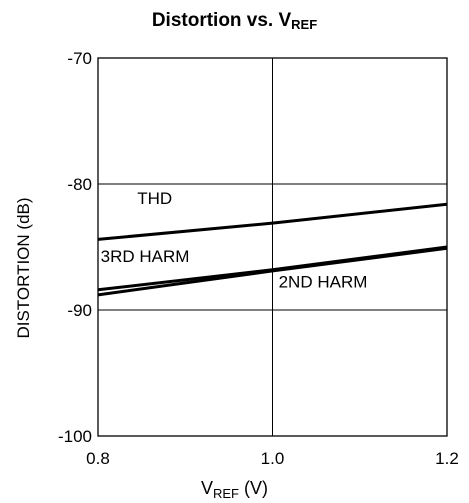 This screenshot has height=503, width=469. I want to click on x-axis-label-subscript: REF, so click(226, 493).